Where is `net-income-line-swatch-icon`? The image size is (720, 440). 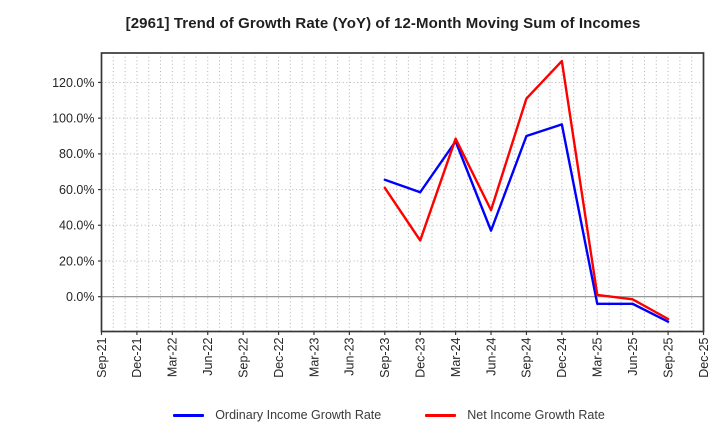 net-income-line-swatch-icon is located at coordinates (441, 415).